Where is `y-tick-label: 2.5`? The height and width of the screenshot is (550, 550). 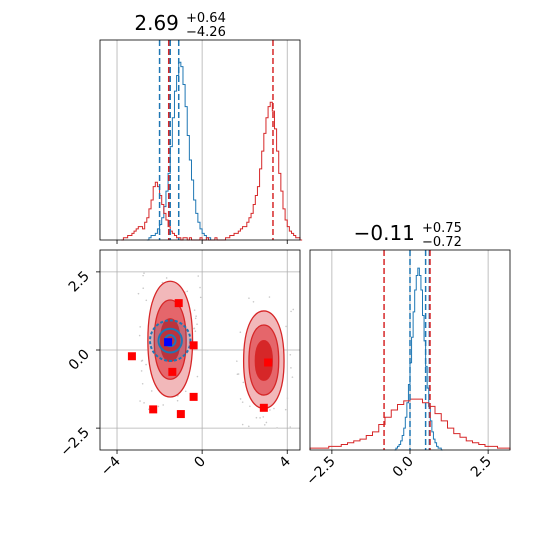
y-tick-label: 2.5 is located at coordinates (79, 281).